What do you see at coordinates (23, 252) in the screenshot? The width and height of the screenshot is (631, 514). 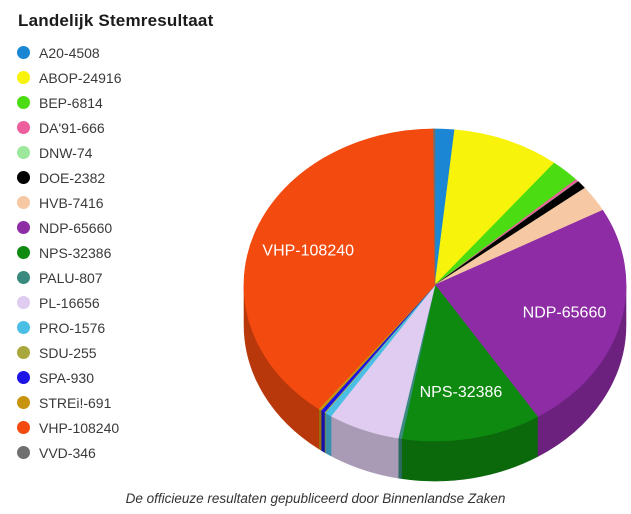 I see `legend-swatch-nps` at bounding box center [23, 252].